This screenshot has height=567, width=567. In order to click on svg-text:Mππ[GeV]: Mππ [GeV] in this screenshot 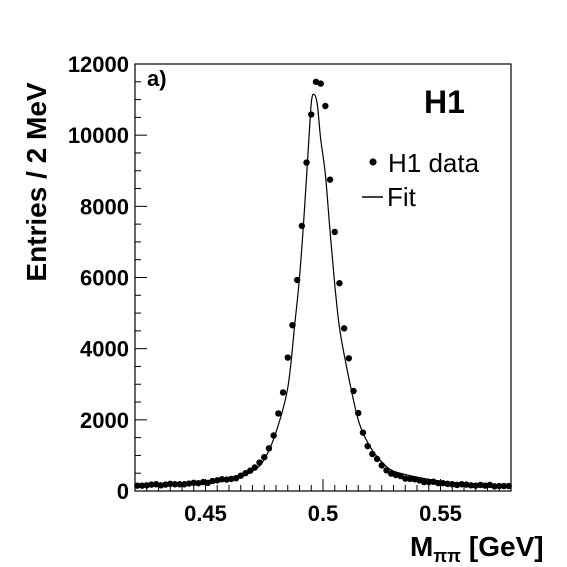, I will do `click(477, 548)`.